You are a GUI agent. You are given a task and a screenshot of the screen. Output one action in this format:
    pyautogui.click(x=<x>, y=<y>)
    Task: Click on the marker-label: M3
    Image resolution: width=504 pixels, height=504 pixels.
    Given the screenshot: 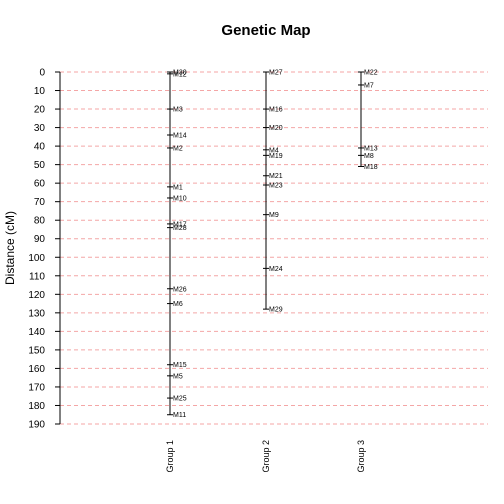 What is the action you would take?
    pyautogui.click(x=178, y=110)
    